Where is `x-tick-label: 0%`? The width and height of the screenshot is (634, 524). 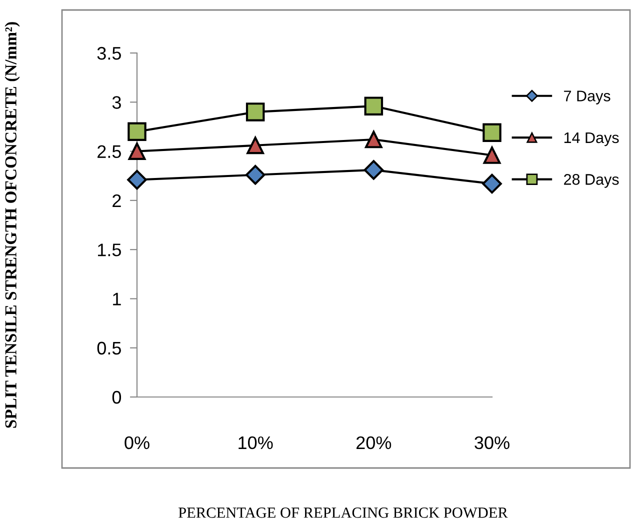
x-tick-label: 0% is located at coordinates (137, 443).